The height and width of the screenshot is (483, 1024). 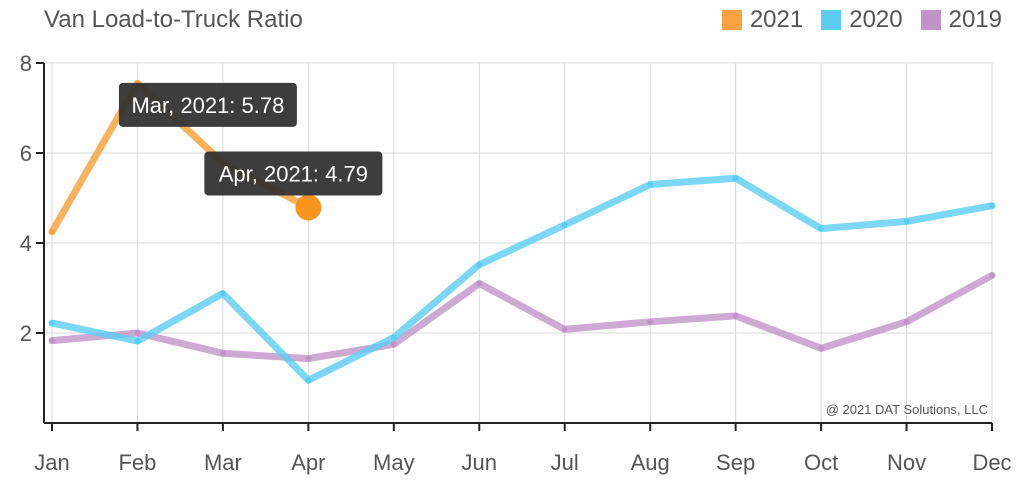 What do you see at coordinates (906, 462) in the screenshot?
I see `x-tick-label: Nov` at bounding box center [906, 462].